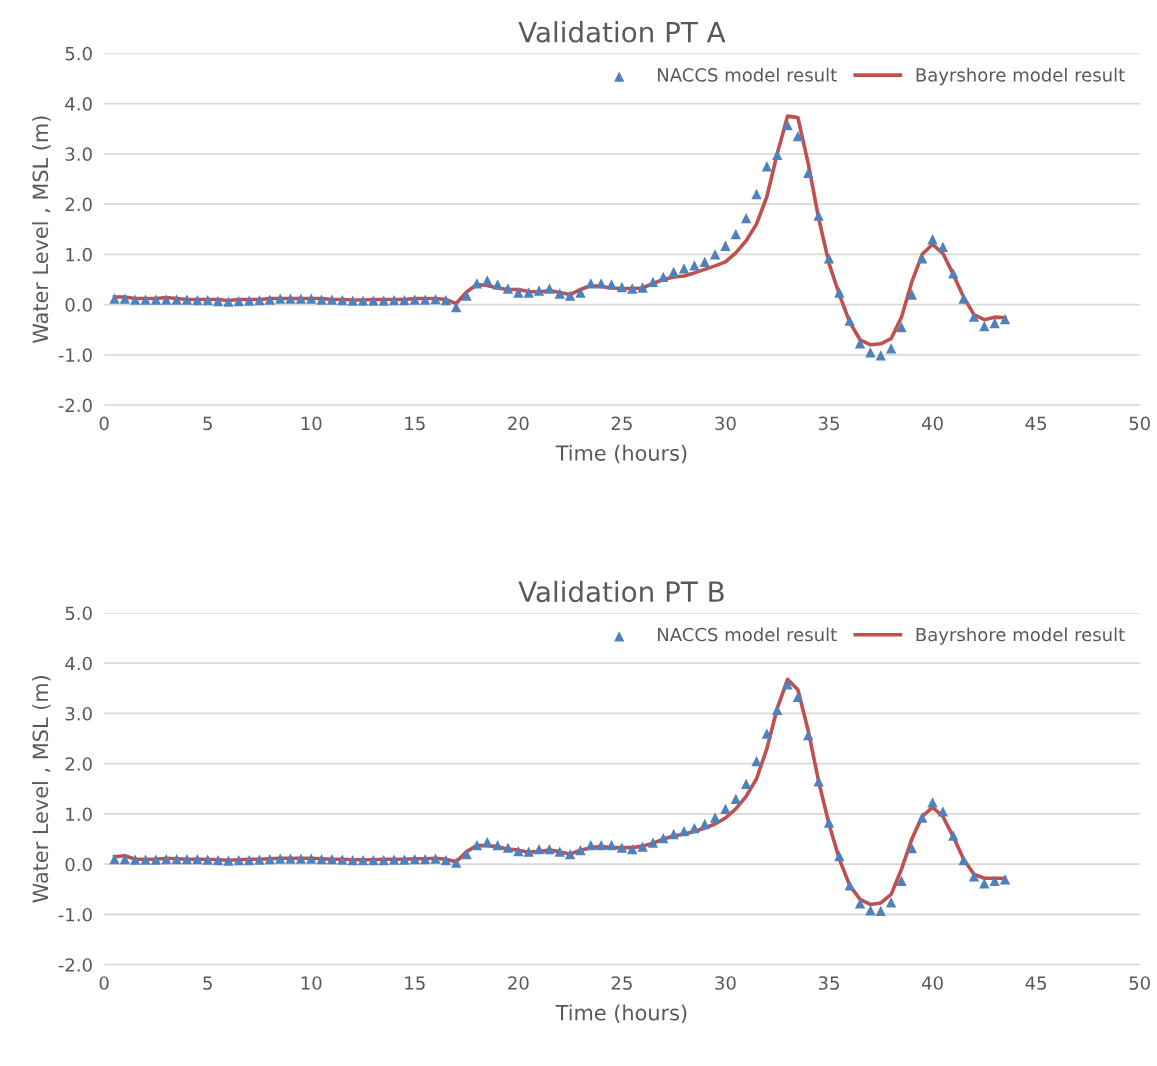 The width and height of the screenshot is (1157, 1066). I want to click on chart-title: Validation PT A, so click(622, 32).